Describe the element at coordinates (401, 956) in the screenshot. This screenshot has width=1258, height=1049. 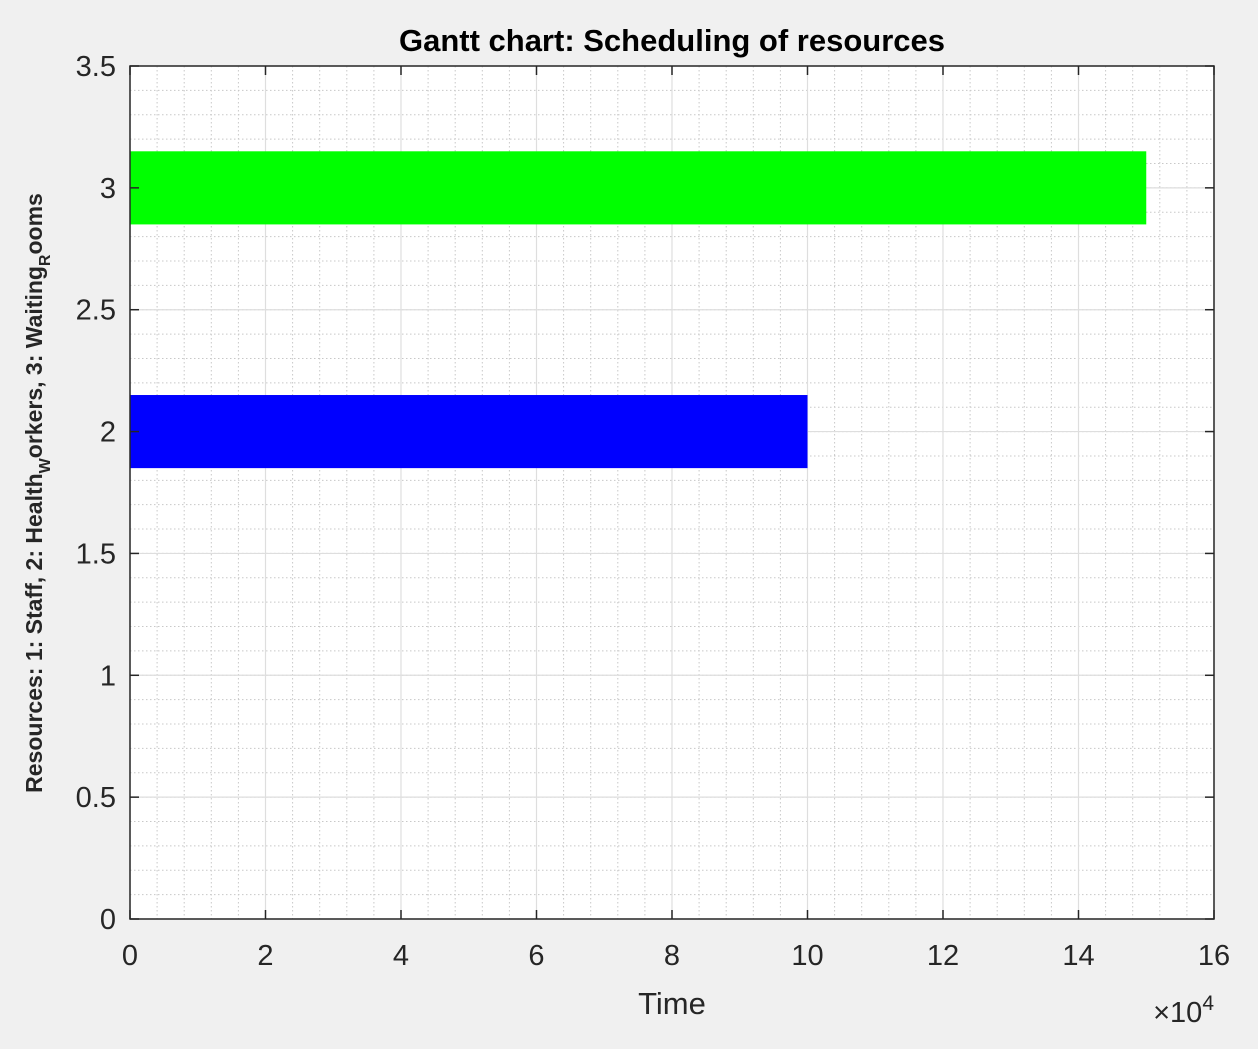
I see `x-tick-label: 4` at that location.